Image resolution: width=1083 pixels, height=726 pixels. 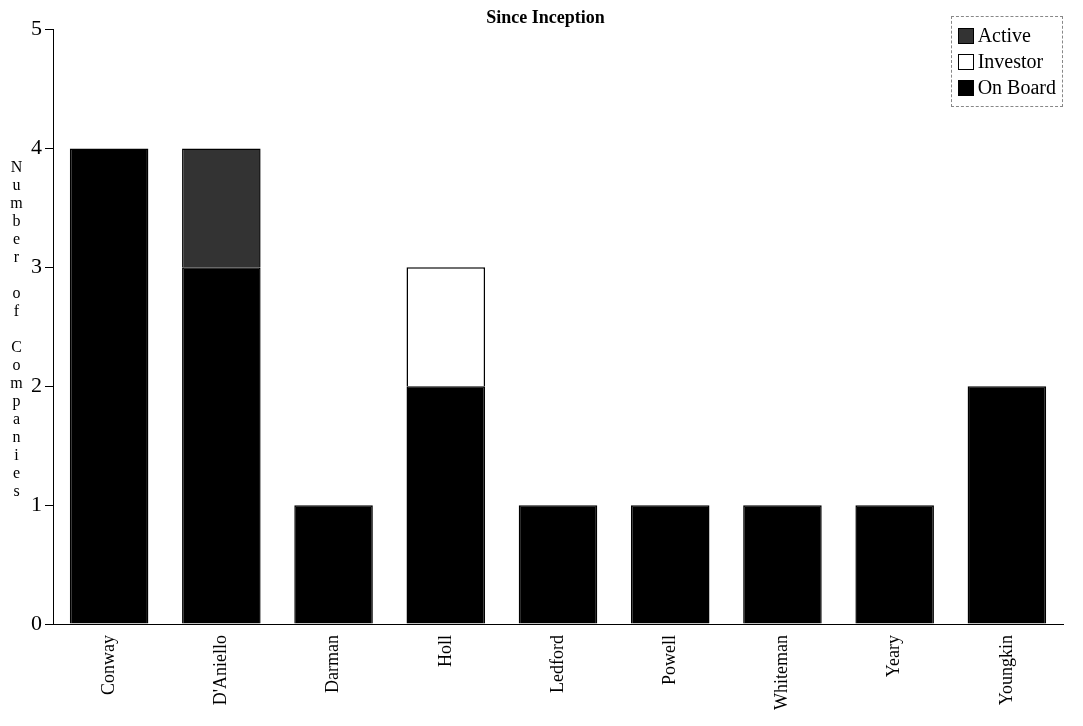 What do you see at coordinates (332, 664) in the screenshot?
I see `x-tick-label: Darman` at bounding box center [332, 664].